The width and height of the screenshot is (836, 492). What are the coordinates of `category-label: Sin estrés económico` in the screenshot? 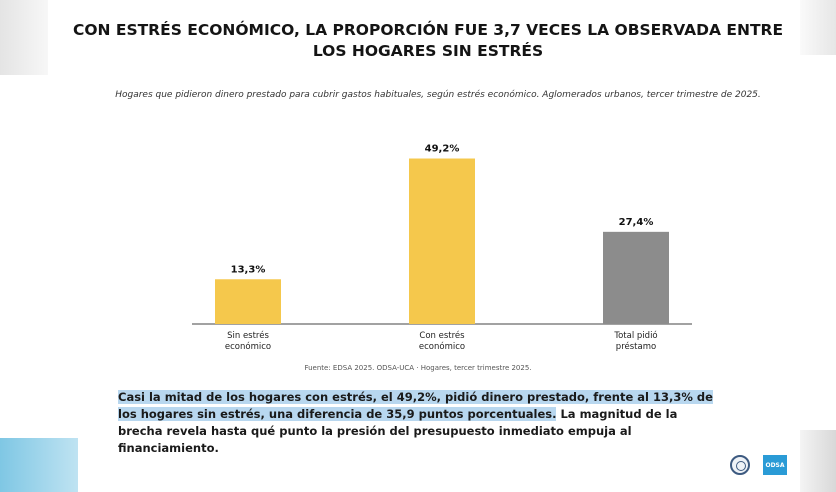 It's located at (248, 341).